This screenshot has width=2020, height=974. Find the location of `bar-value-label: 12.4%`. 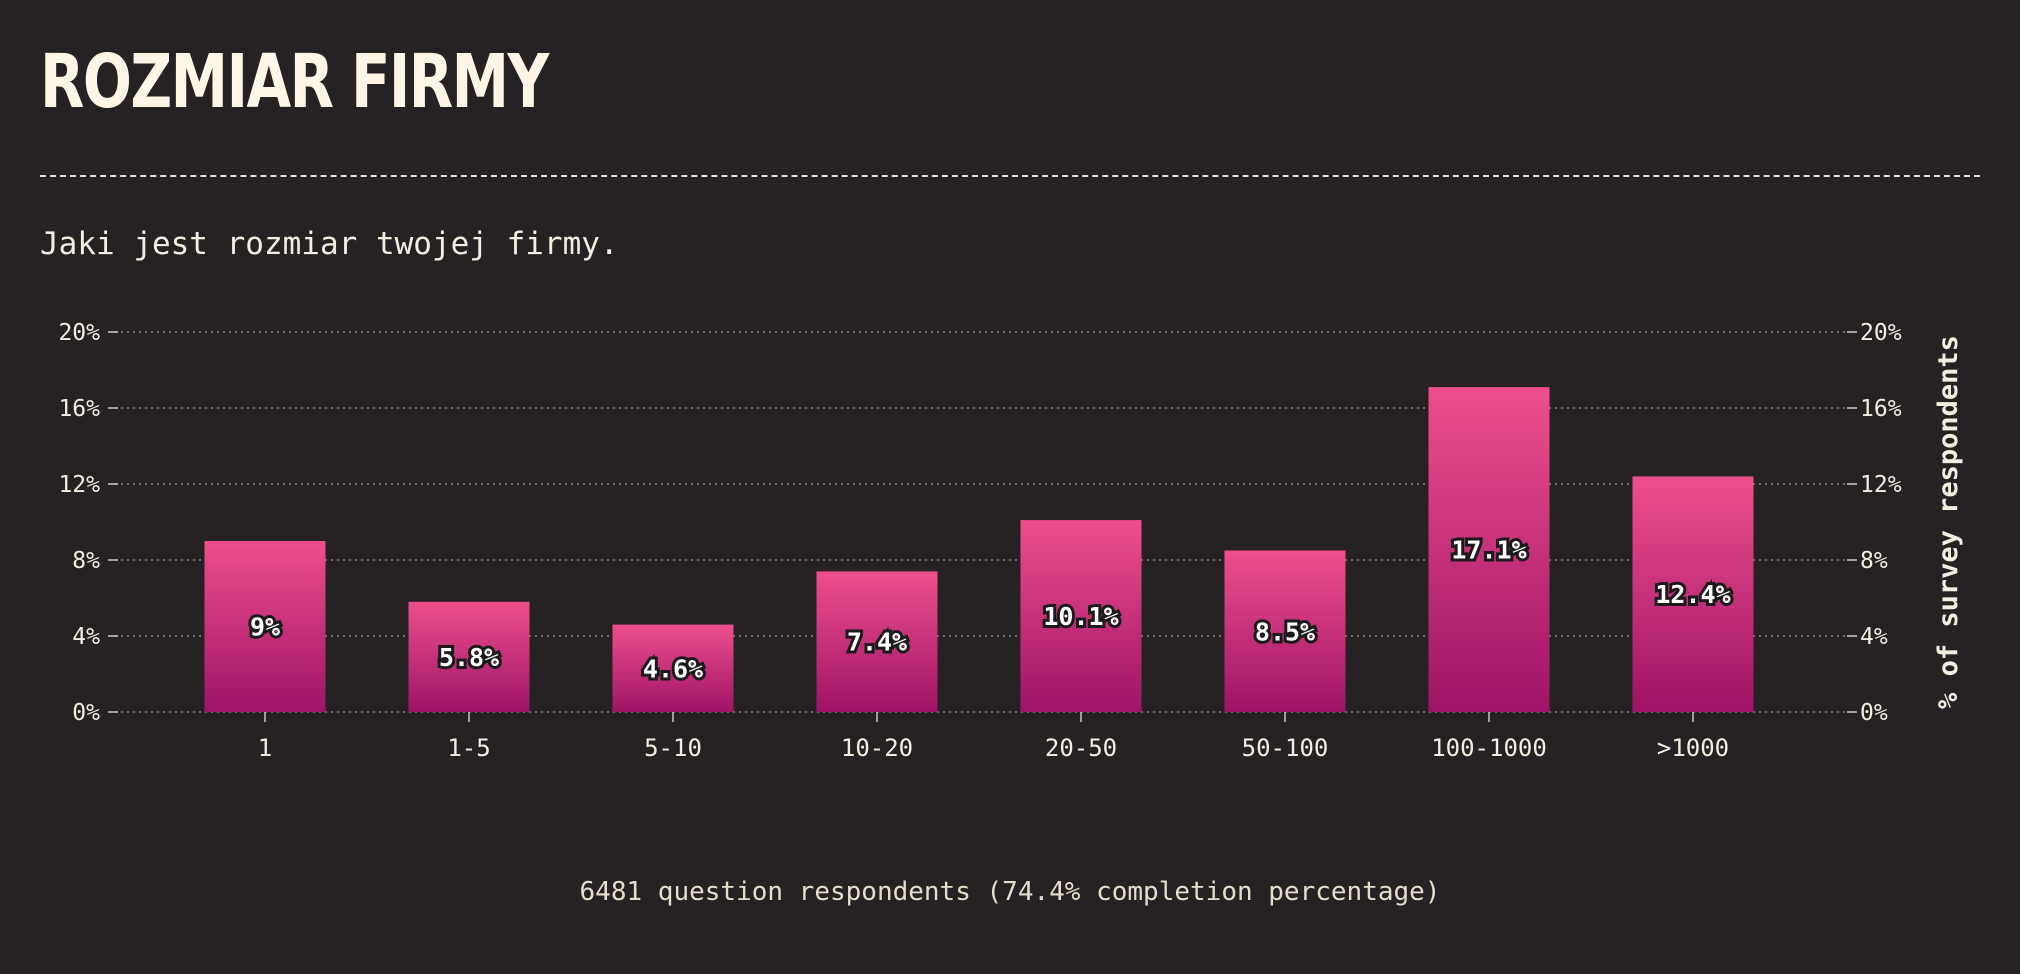

bar-value-label: 12.4% is located at coordinates (1692, 594).